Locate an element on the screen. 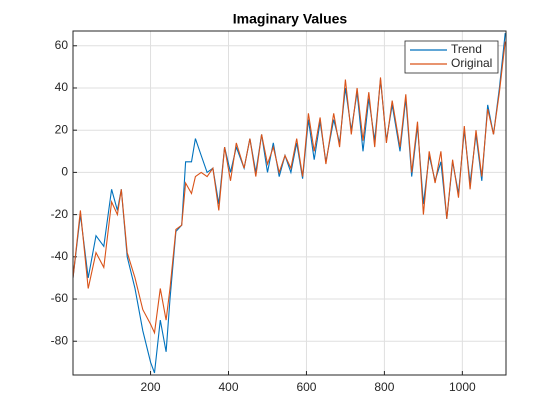  legend-label: Trend is located at coordinates (466, 49).